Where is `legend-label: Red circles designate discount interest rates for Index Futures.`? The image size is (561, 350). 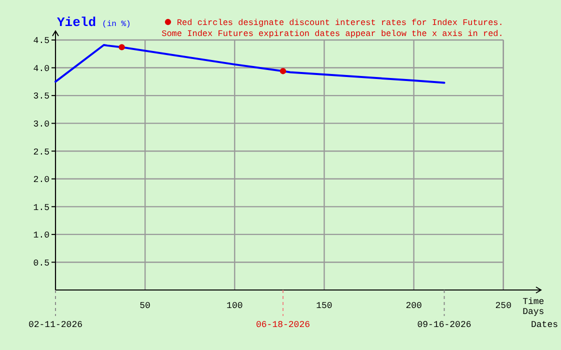
legend-label: Red circles designate discount interest rates for Index Futures. is located at coordinates (340, 23).